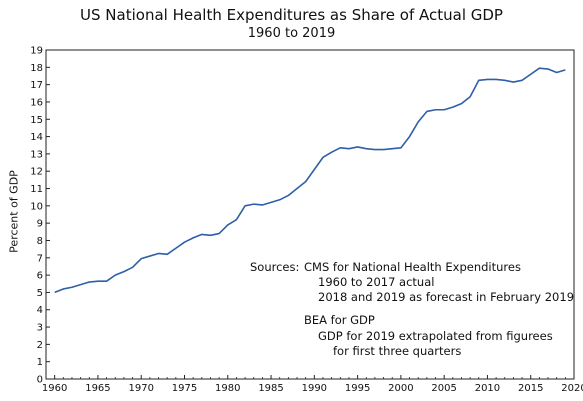  I want to click on y-tick-label: 19, so click(36, 51).